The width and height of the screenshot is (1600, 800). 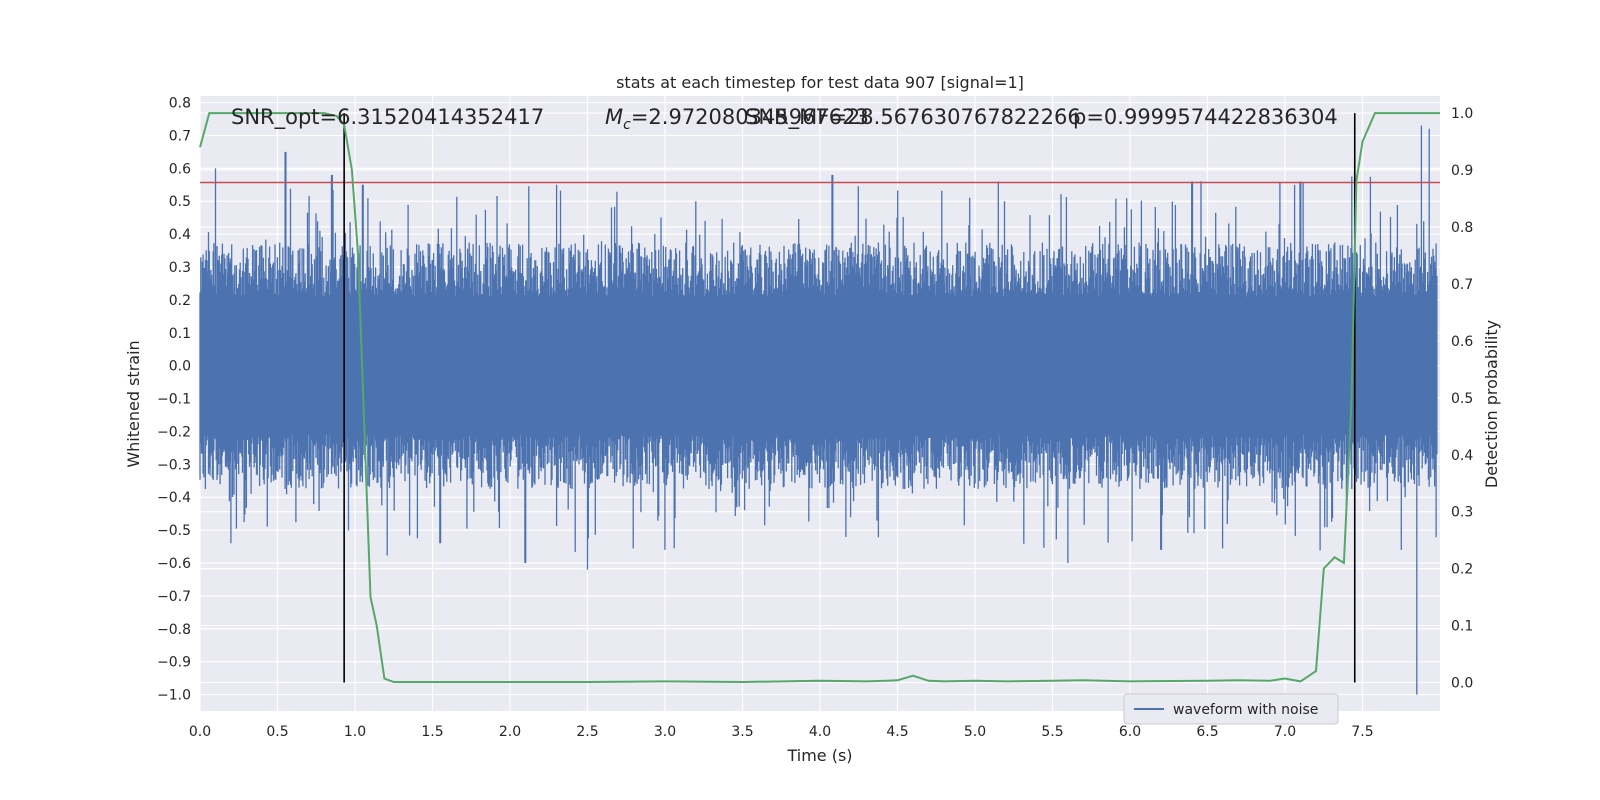 I want to click on x-tick-label: 1.0, so click(x=355, y=732).